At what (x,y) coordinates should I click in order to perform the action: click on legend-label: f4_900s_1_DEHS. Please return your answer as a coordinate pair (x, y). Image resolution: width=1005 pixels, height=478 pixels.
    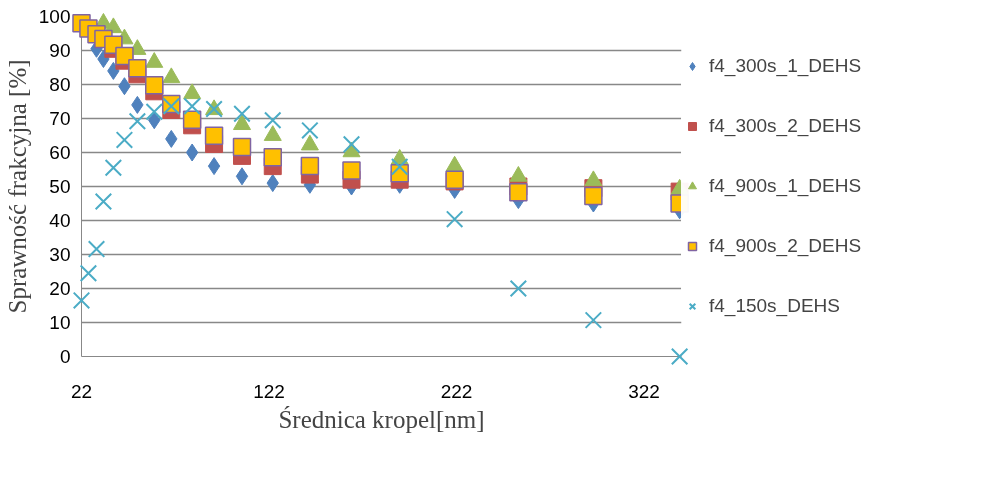
    Looking at the image, I should click on (785, 186).